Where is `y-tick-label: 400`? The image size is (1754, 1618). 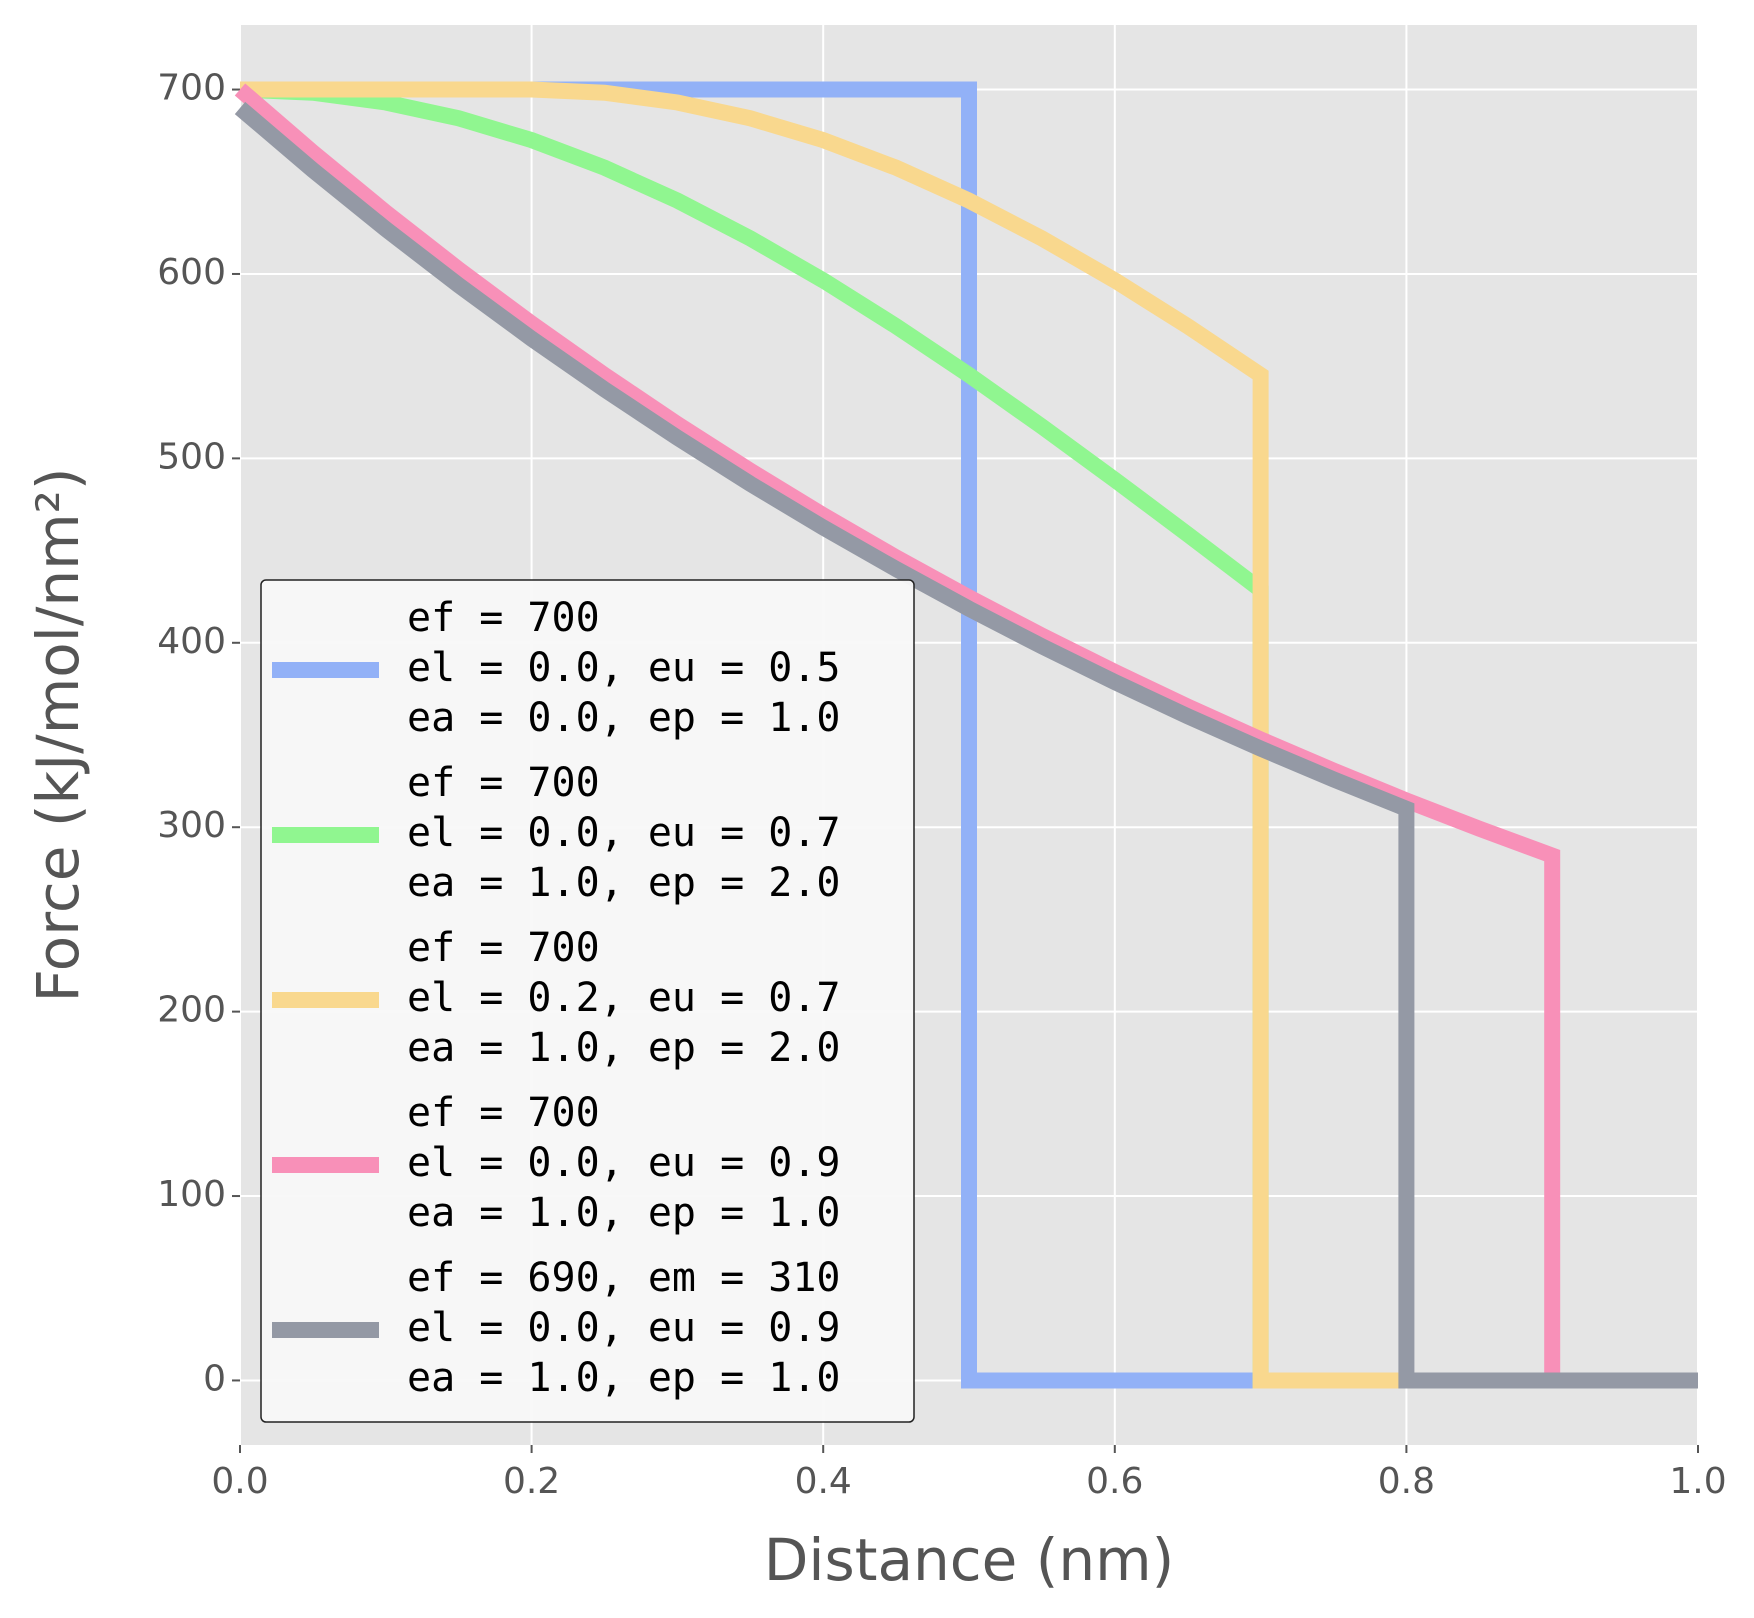
y-tick-label: 400 is located at coordinates (191, 641).